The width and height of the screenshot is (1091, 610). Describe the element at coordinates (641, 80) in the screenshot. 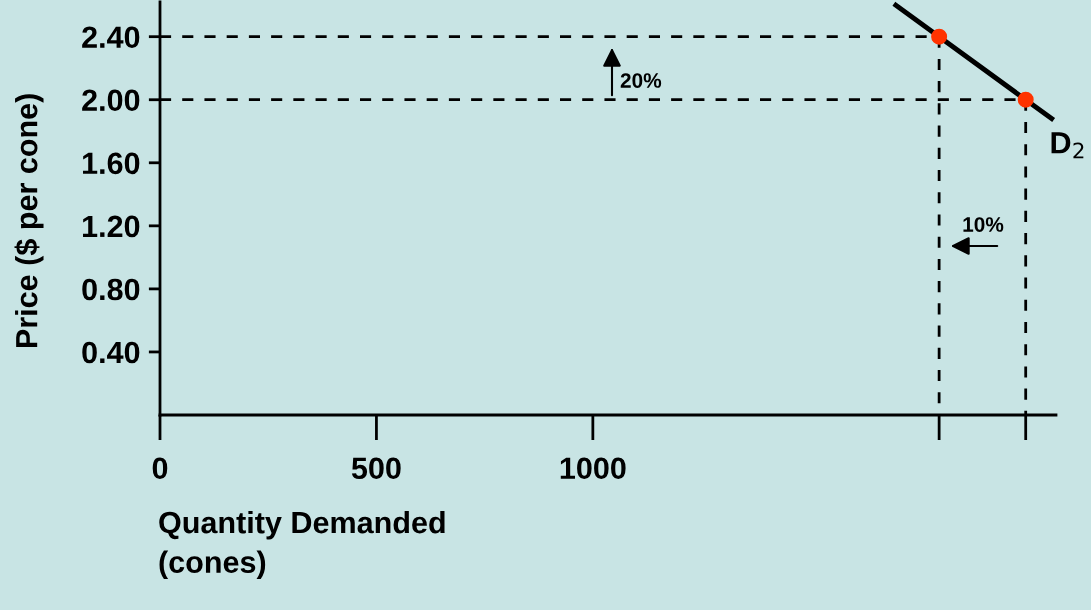

I see `annotation: 20%` at that location.